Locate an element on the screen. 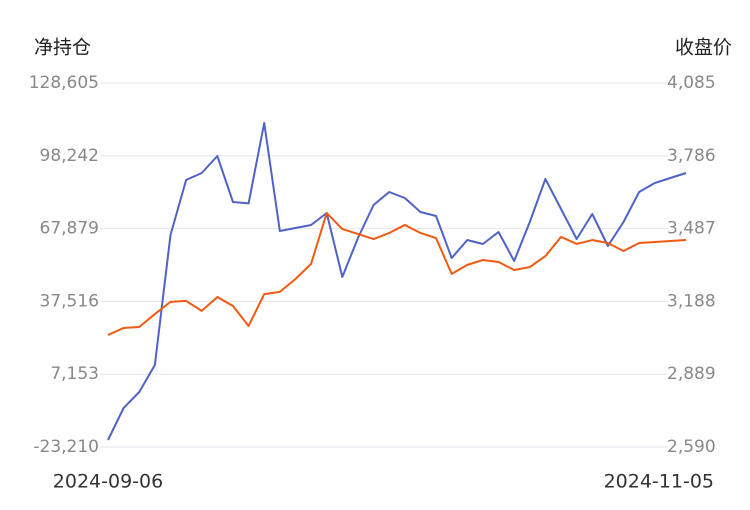  y-tick-label: 128,605 is located at coordinates (64, 83).